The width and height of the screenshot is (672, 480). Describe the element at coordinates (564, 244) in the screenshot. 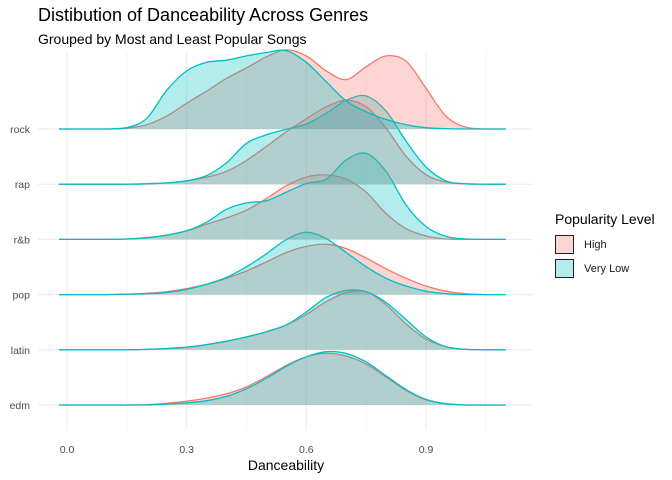

I see `legend-key-high` at that location.